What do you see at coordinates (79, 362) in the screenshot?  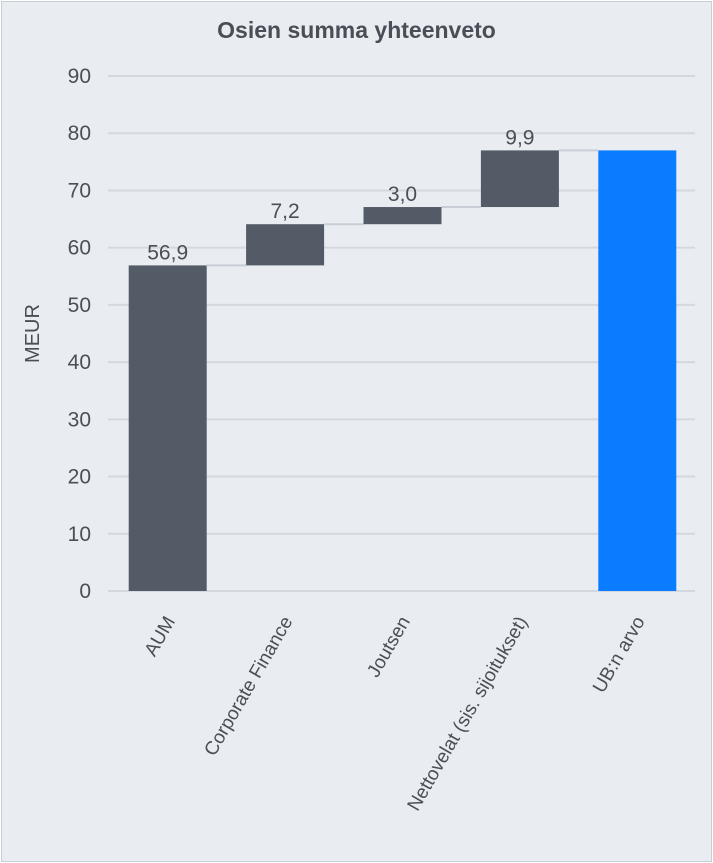 I see `y-tick-label: 40` at bounding box center [79, 362].